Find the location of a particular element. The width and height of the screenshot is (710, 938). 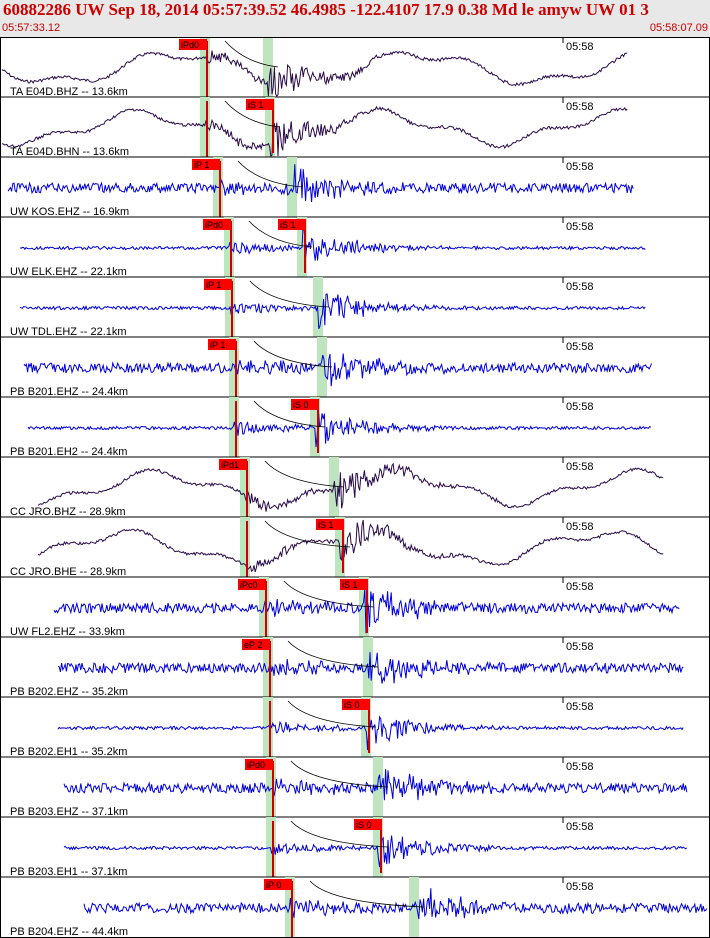

channel-row: 05:58 iP 1 UW KOS.EHZ -- 16.9km is located at coordinates (355, 187).